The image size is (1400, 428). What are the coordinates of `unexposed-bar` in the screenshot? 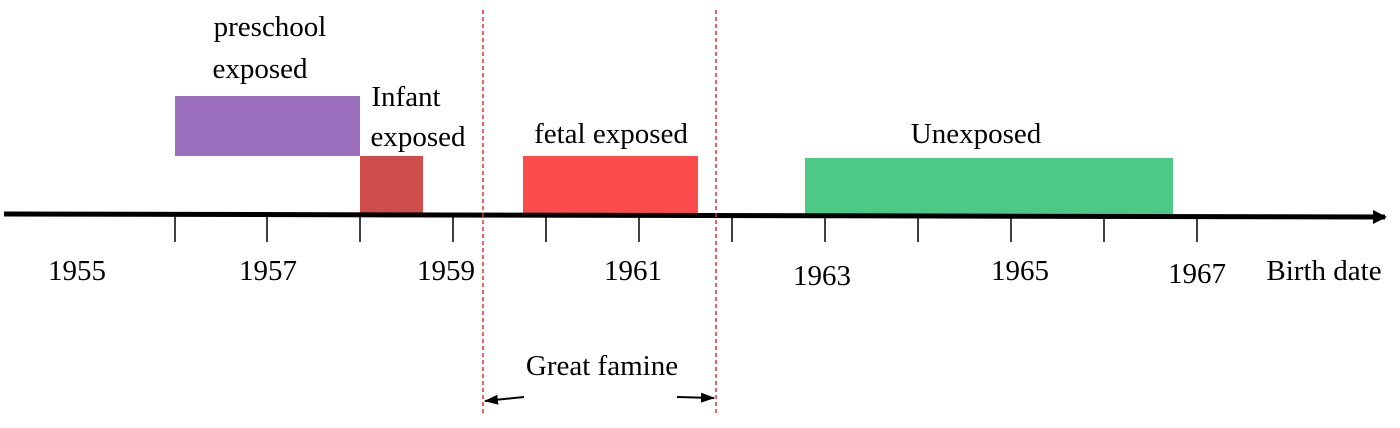 It's located at (989, 186).